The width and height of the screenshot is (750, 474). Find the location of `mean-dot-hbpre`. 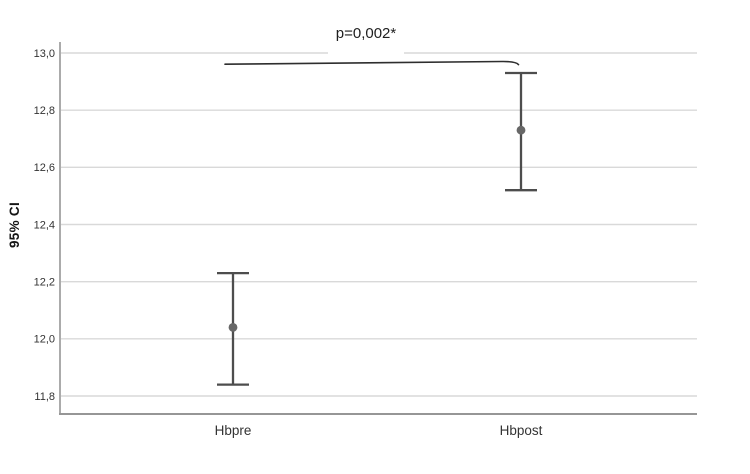

mean-dot-hbpre is located at coordinates (233, 327).